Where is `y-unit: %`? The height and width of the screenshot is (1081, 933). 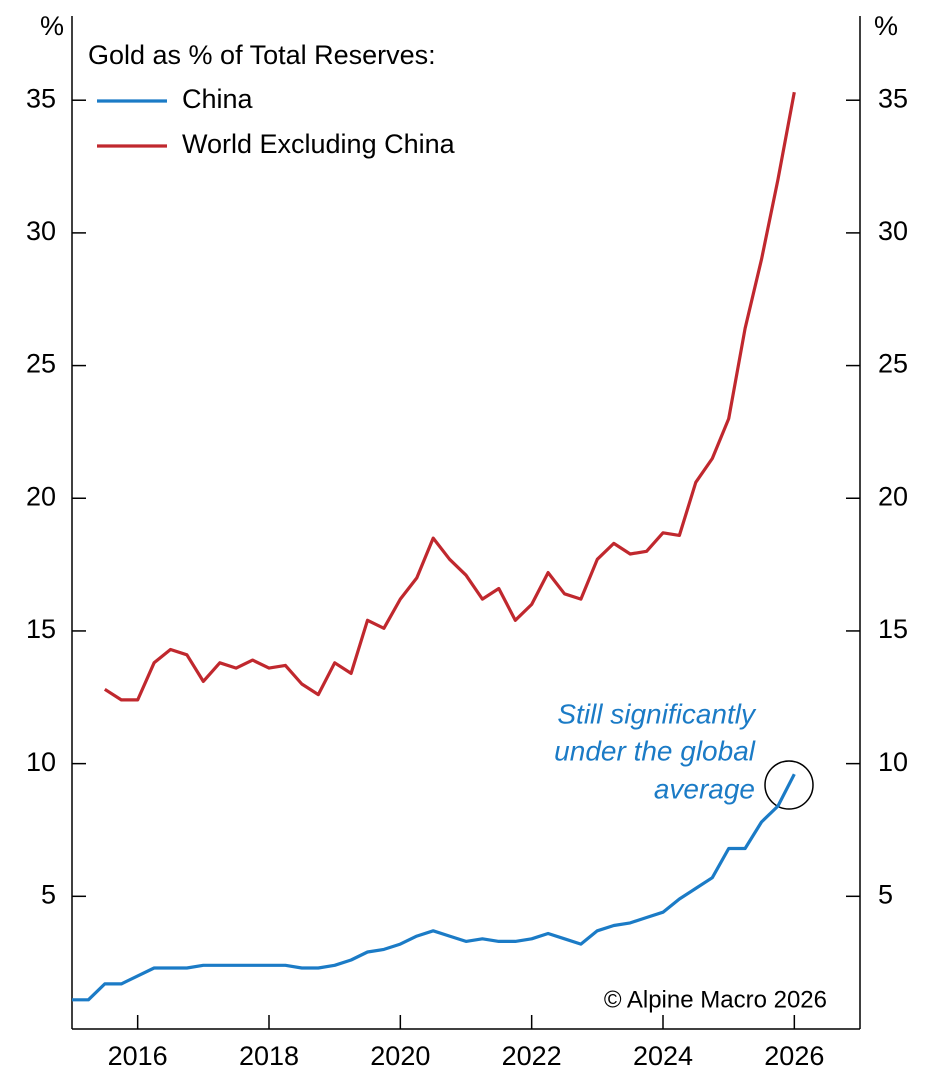 y-unit: % is located at coordinates (52, 26).